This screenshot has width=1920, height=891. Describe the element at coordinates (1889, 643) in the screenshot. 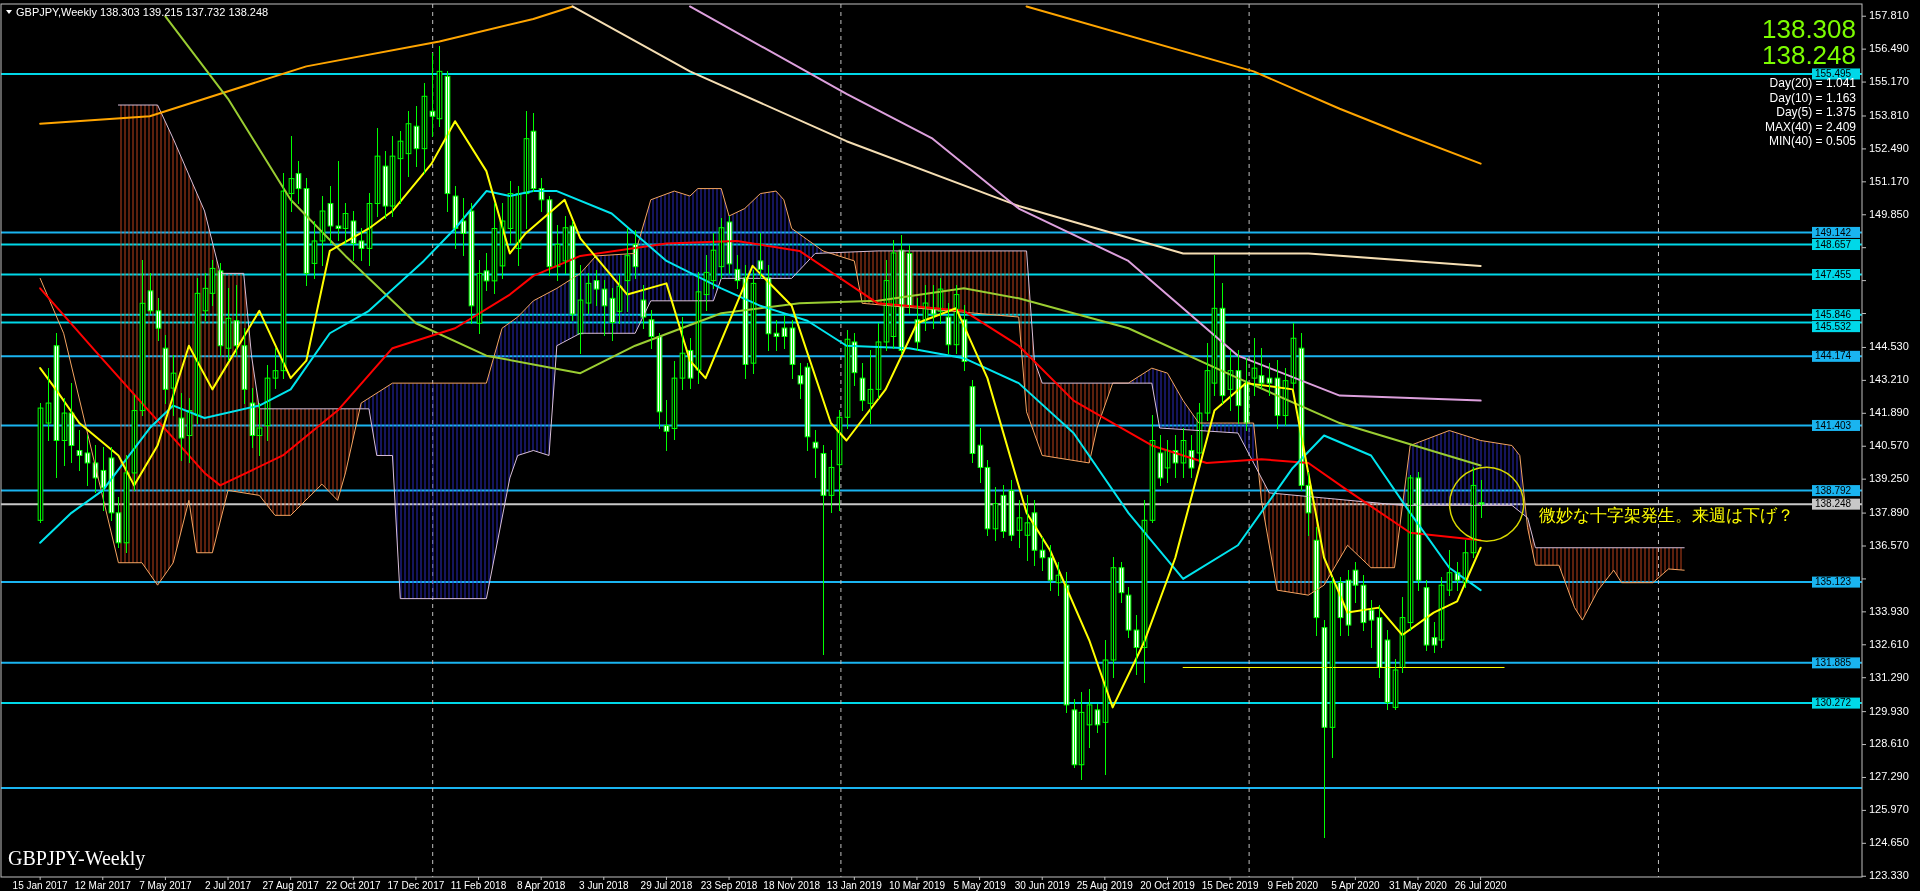

I see `y-tick-label: 132.610` at that location.